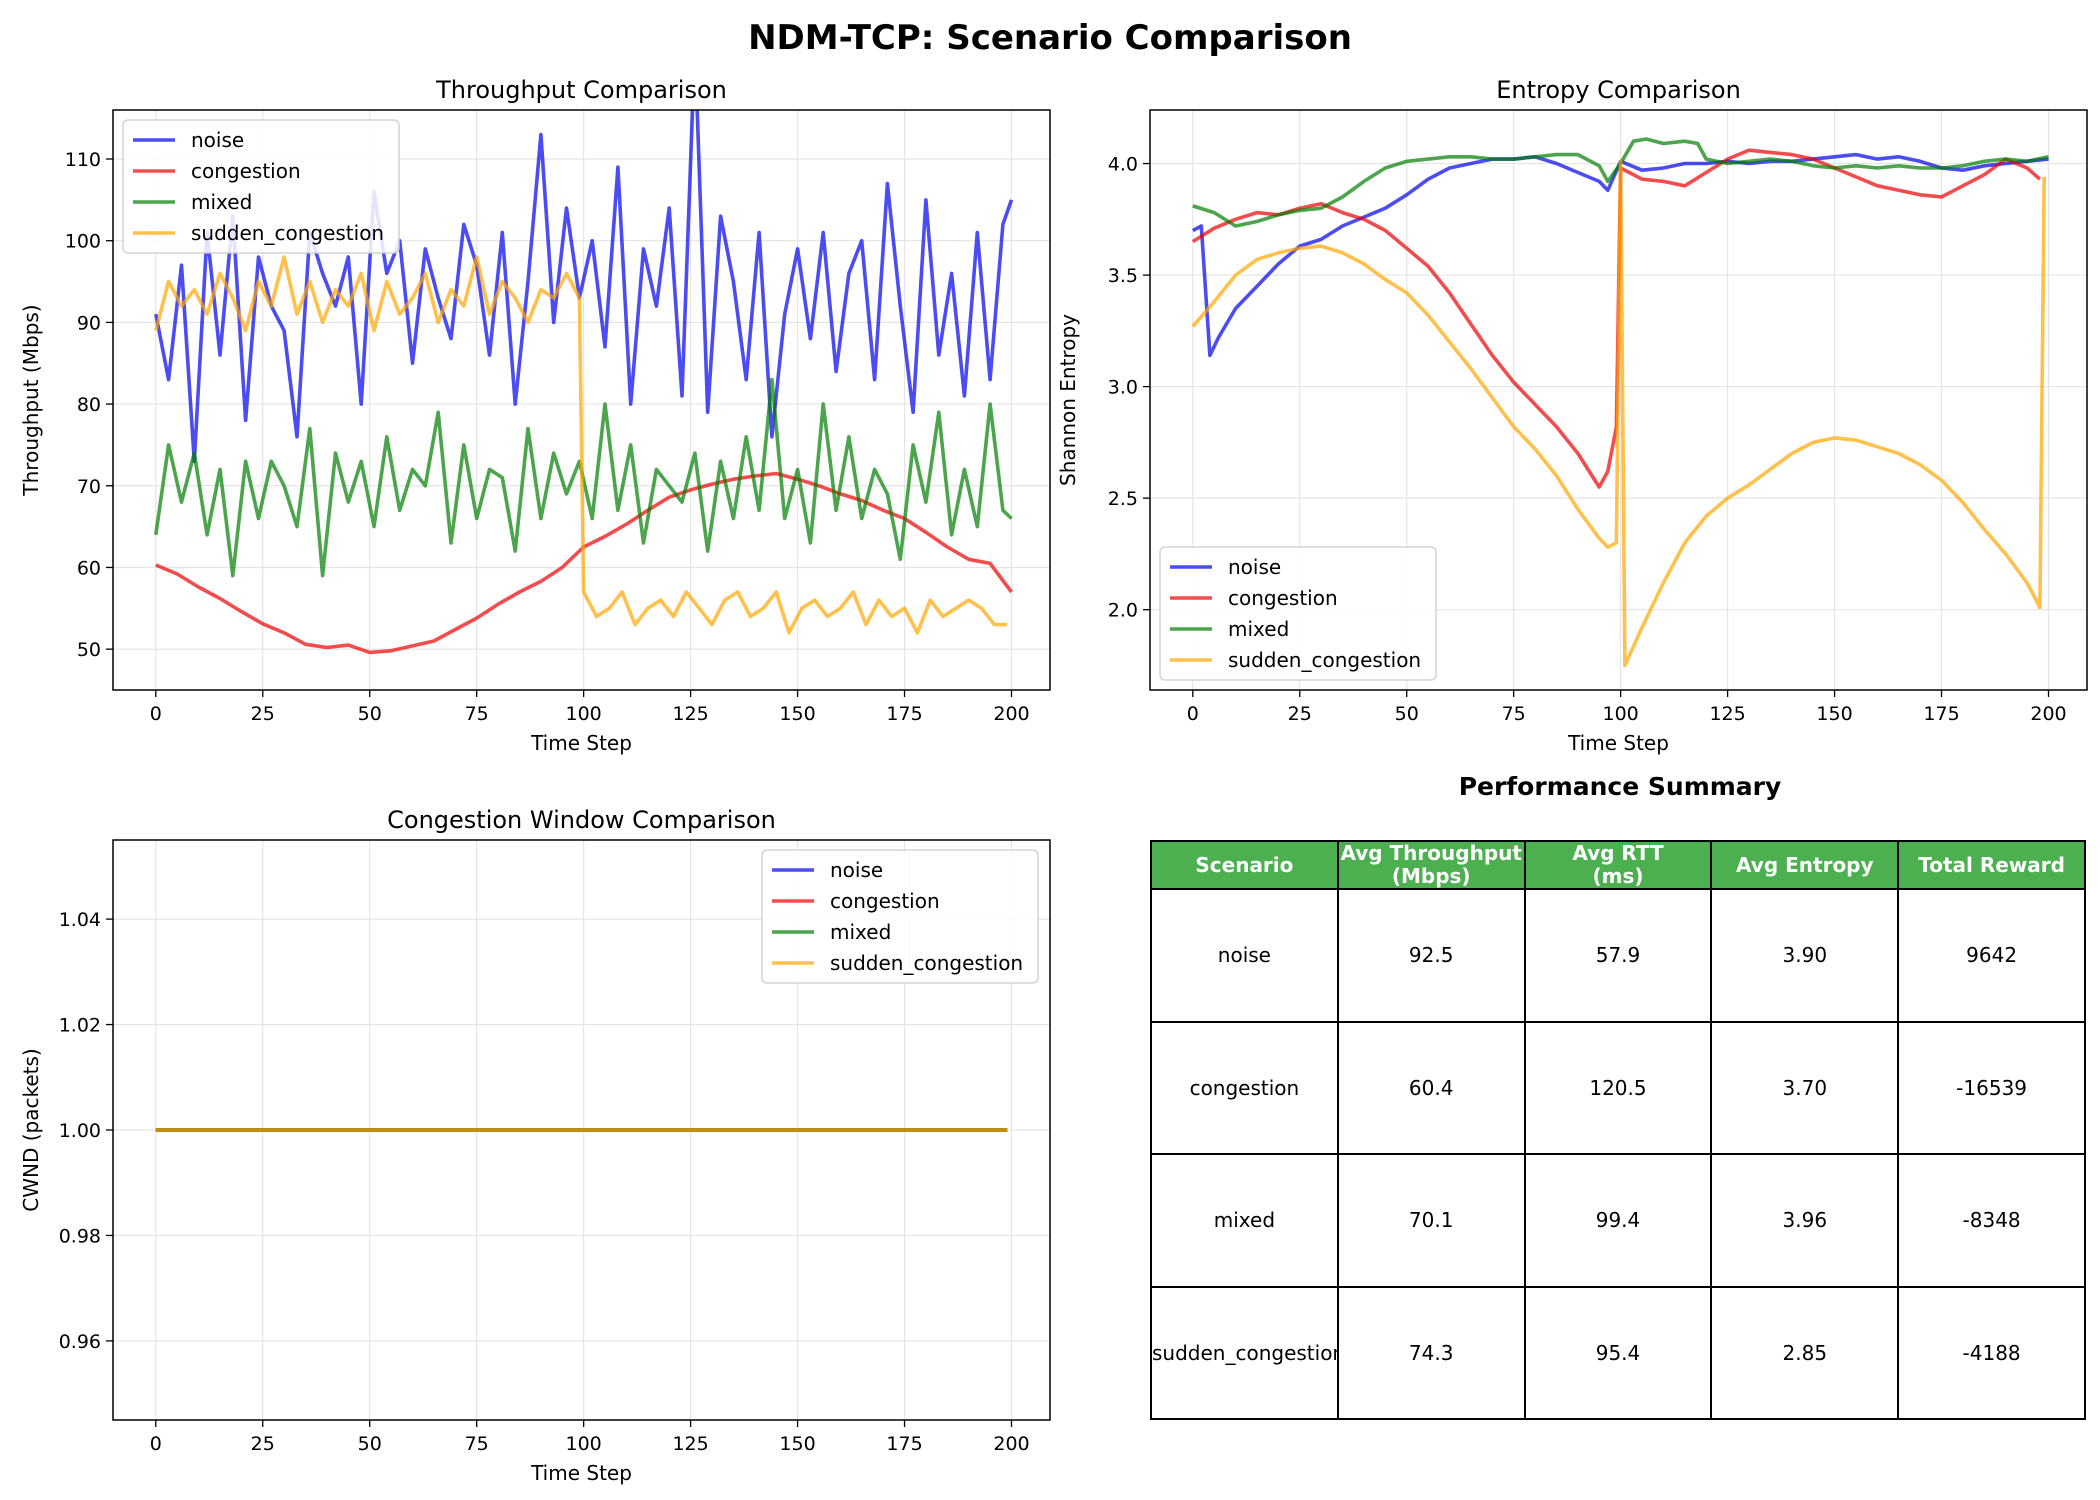  I want to click on y-tick-label: 4.0, so click(1123, 165).